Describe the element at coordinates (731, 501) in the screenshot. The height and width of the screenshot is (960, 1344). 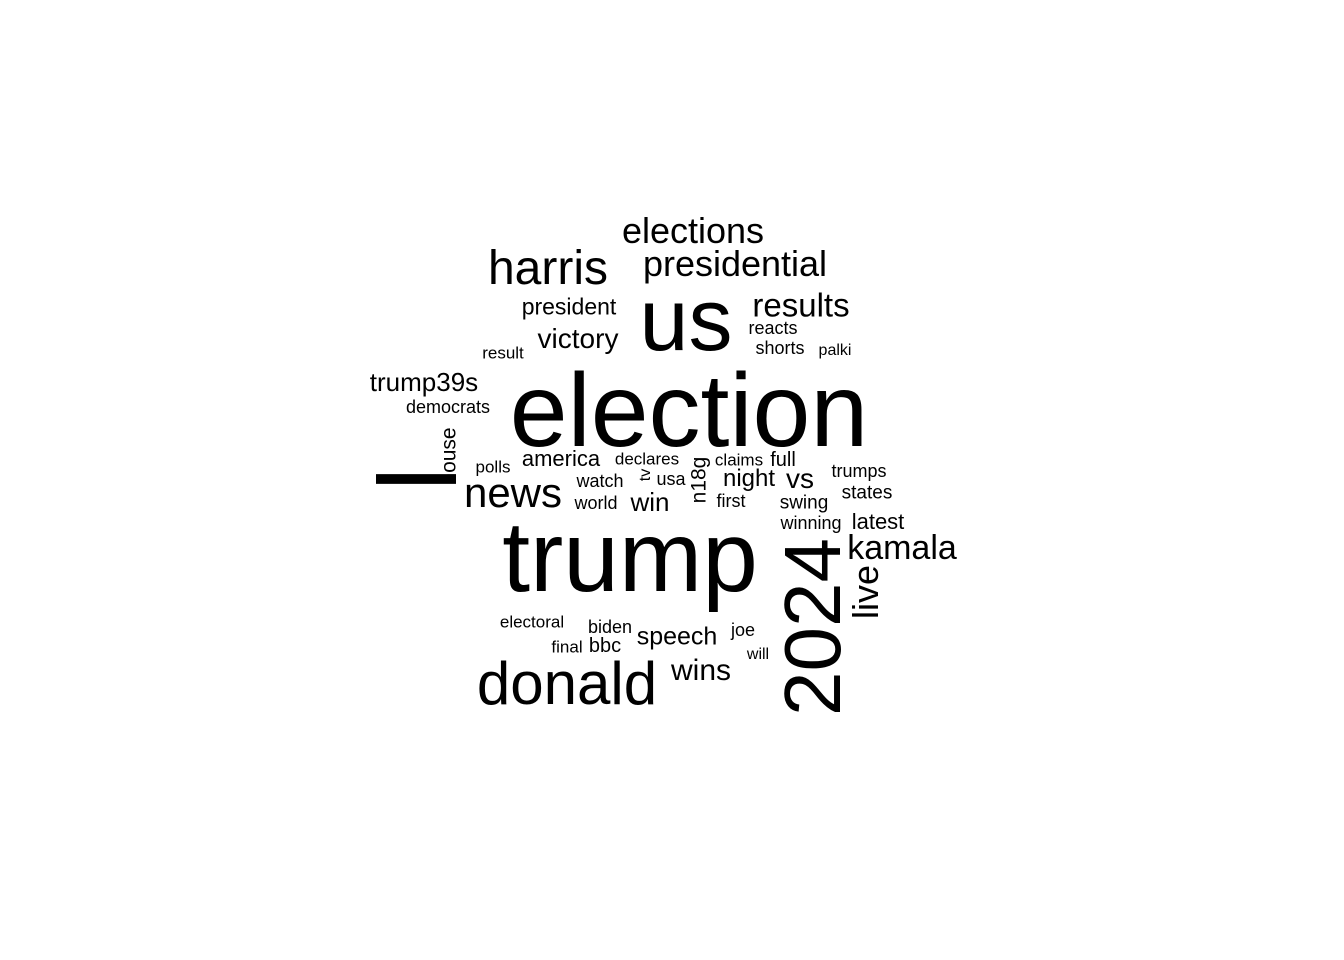
I see `word-first: first` at that location.